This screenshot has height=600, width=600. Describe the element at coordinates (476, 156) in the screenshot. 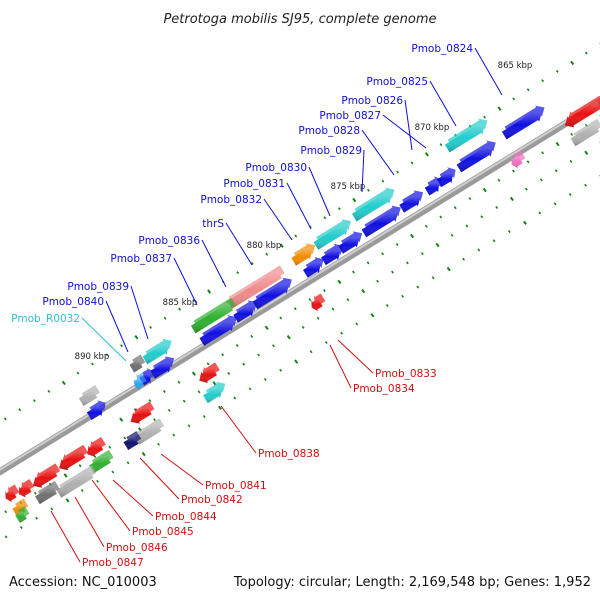

I see `pmob-0826-feature` at that location.